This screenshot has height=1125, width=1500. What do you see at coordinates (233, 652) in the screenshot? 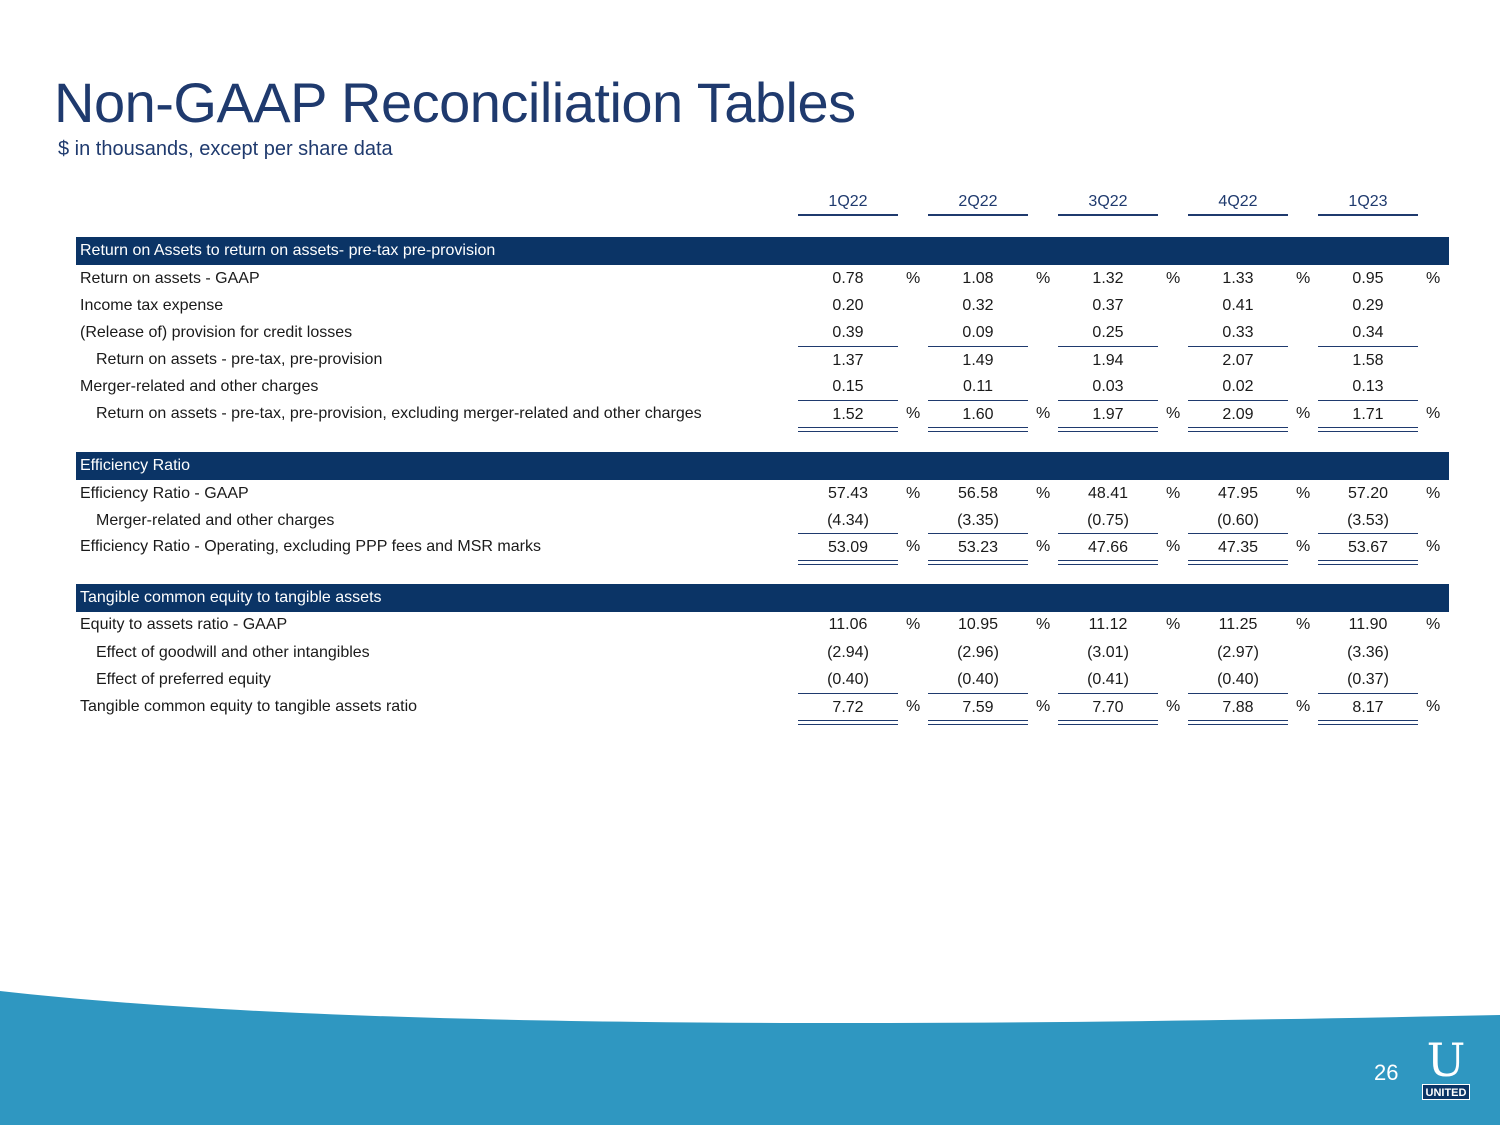
I see `row-label: Effect of goodwill and other intangibles` at bounding box center [233, 652].